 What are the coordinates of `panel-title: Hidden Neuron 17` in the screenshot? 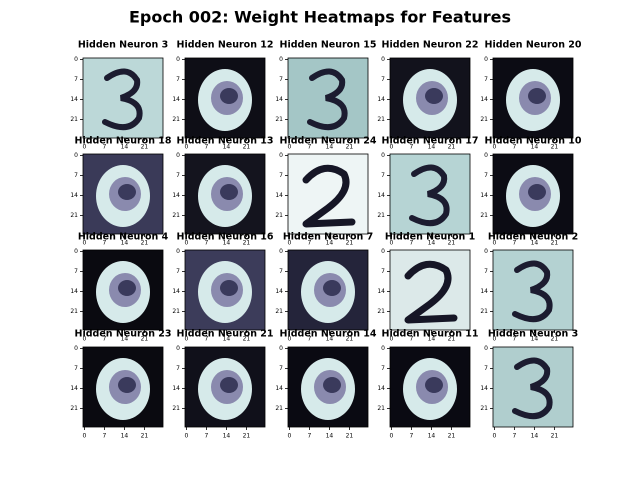 It's located at (430, 141).